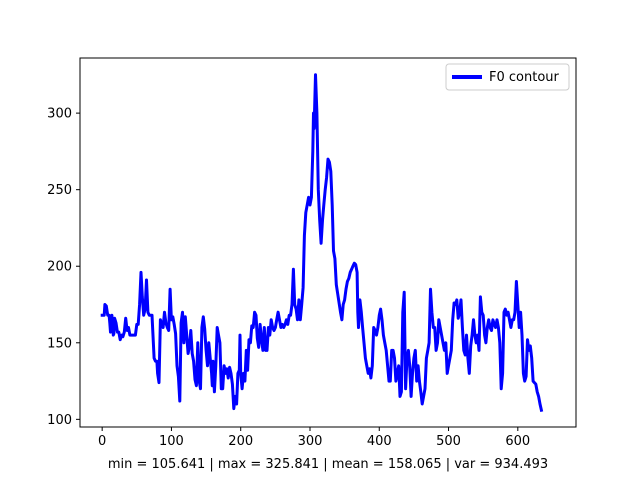  I want to click on x-tick-label: 400, so click(379, 441).